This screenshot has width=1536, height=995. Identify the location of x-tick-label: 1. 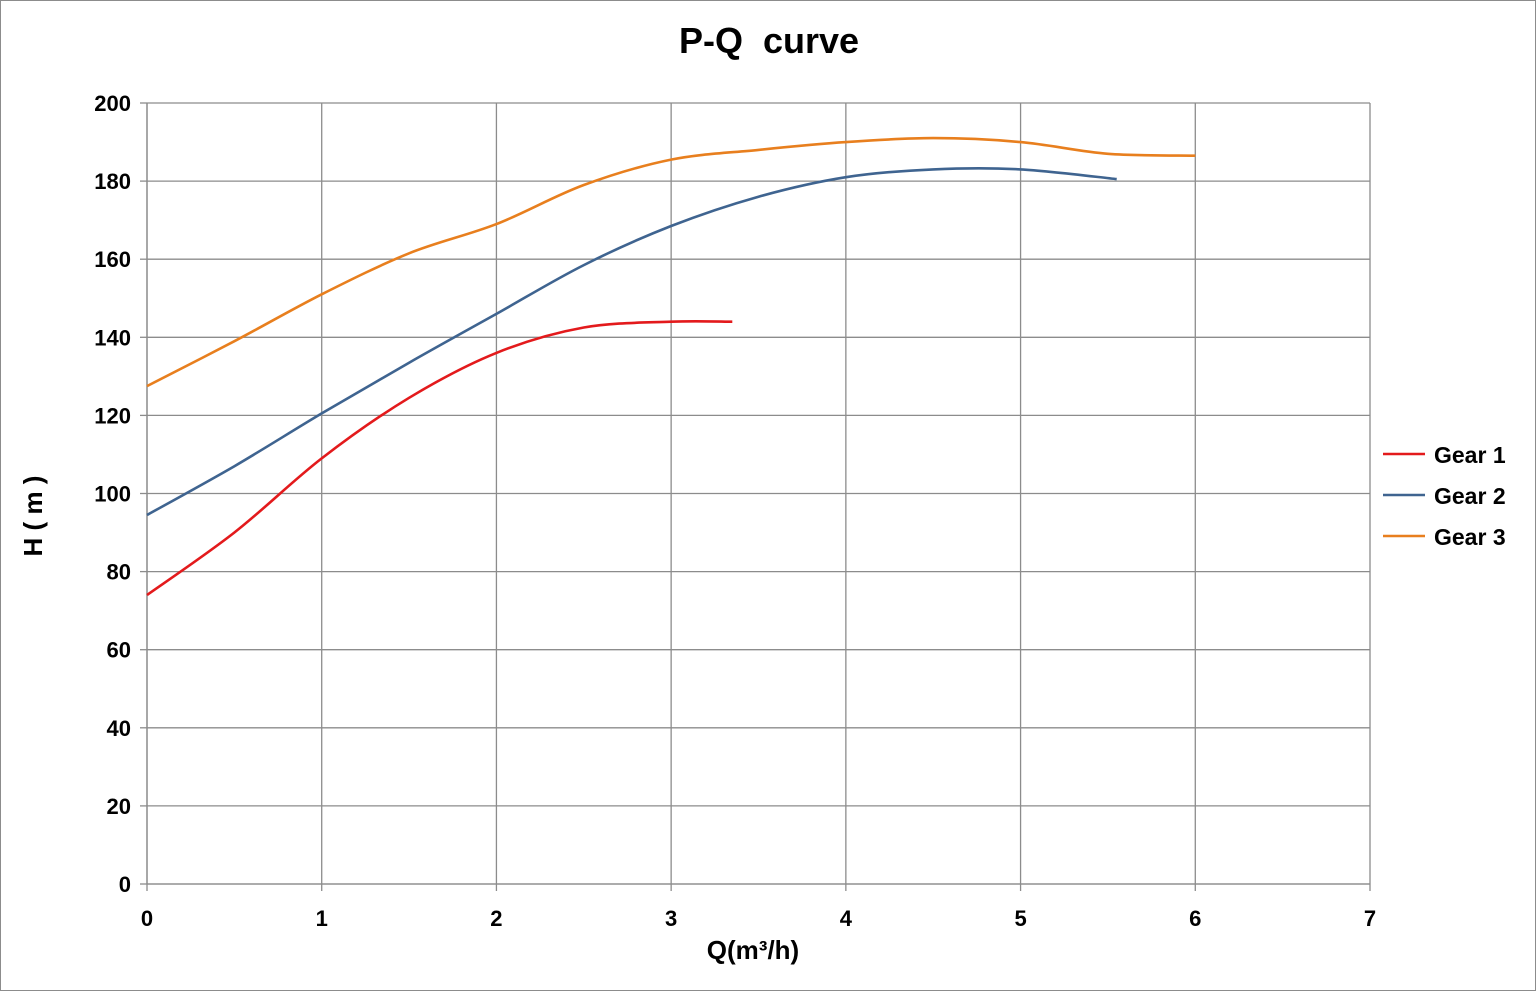
(322, 918).